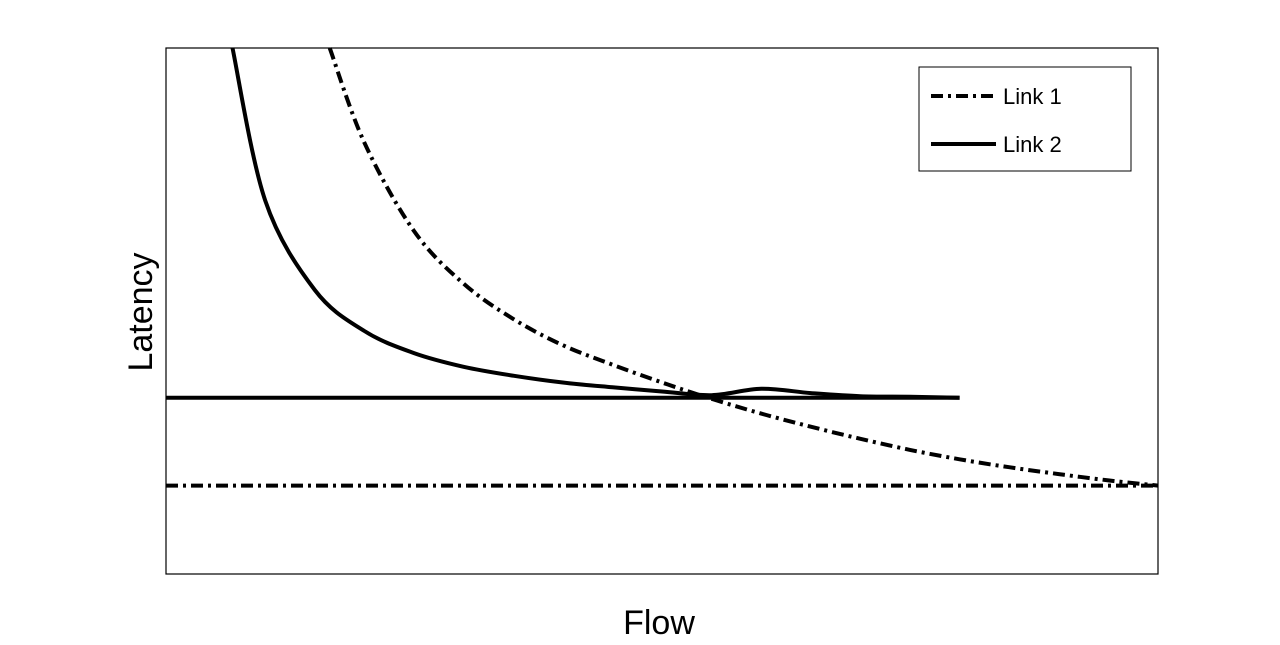 This screenshot has width=1280, height=645. What do you see at coordinates (659, 623) in the screenshot?
I see `x-axis-label: Flow` at bounding box center [659, 623].